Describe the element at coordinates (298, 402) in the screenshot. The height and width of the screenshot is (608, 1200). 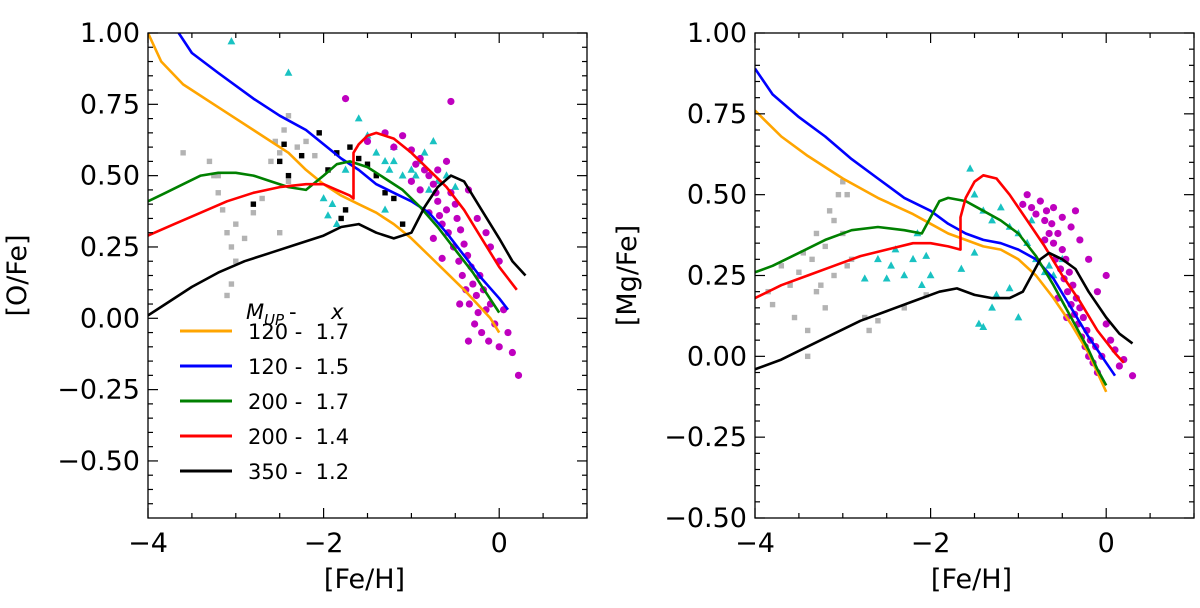
I see `legend-entry-label: 200 - 1.7` at that location.